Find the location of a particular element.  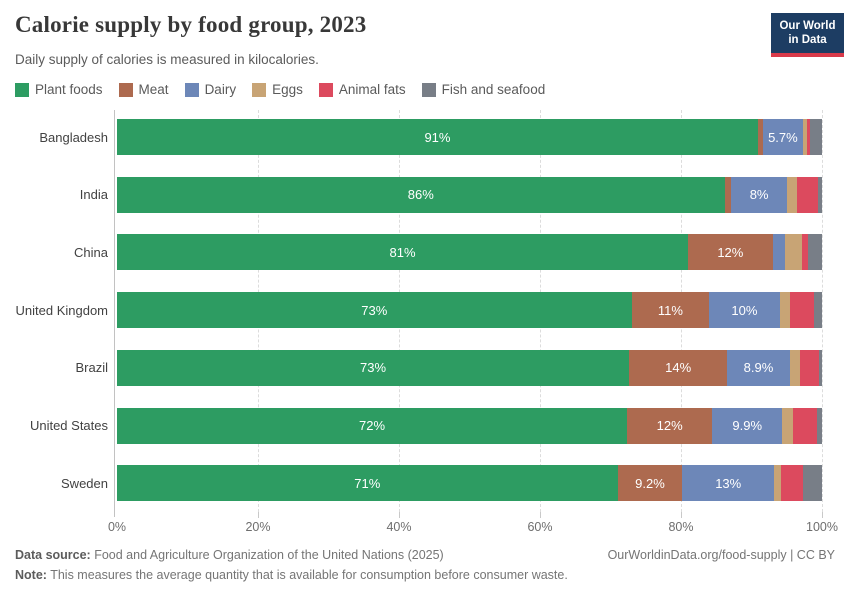

bar-segment-china-plant-foods: 81% is located at coordinates (403, 252).